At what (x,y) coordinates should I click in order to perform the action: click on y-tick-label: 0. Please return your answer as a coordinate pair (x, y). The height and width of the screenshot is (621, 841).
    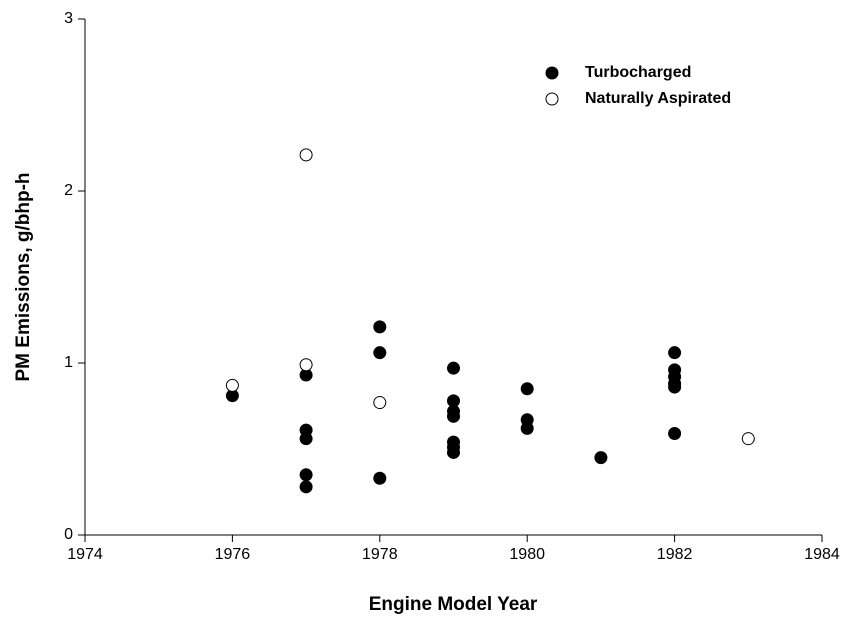
    Looking at the image, I should click on (68, 534).